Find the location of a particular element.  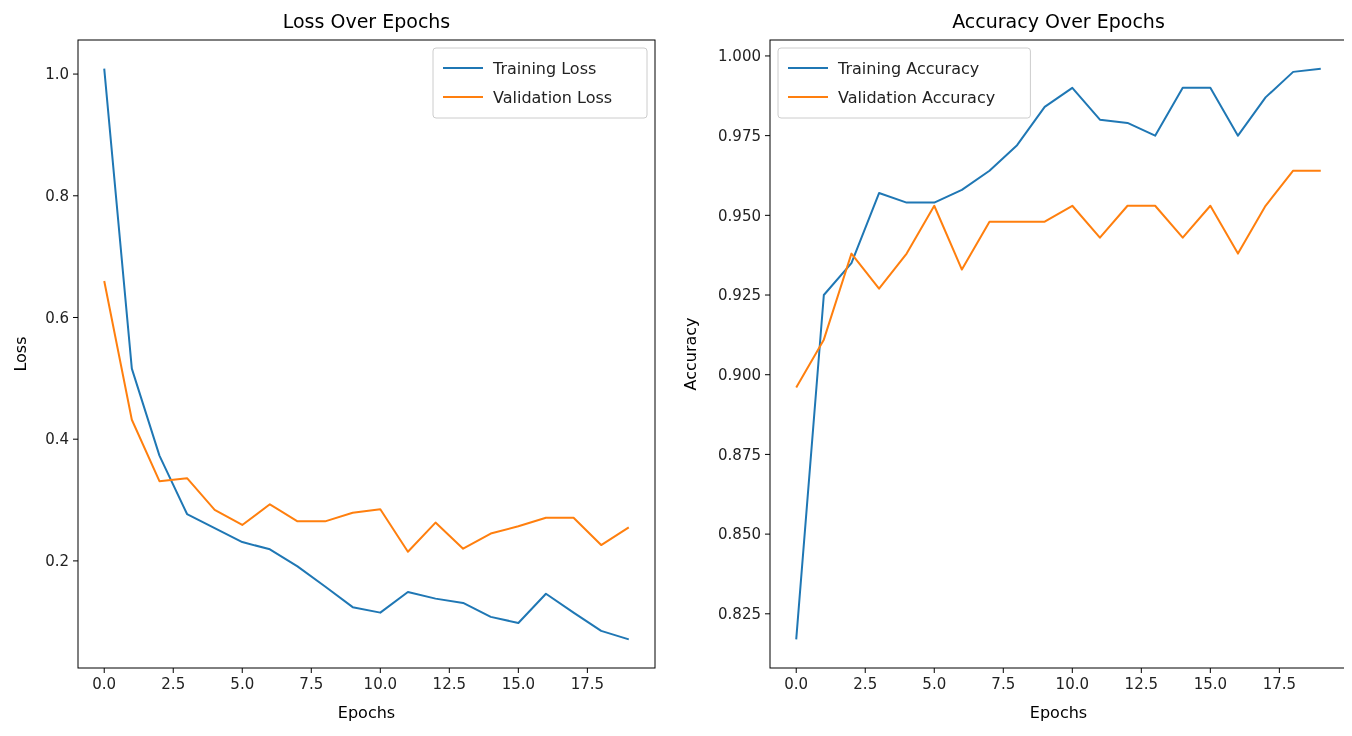

y-tick-label: 0.975 is located at coordinates (739, 135).